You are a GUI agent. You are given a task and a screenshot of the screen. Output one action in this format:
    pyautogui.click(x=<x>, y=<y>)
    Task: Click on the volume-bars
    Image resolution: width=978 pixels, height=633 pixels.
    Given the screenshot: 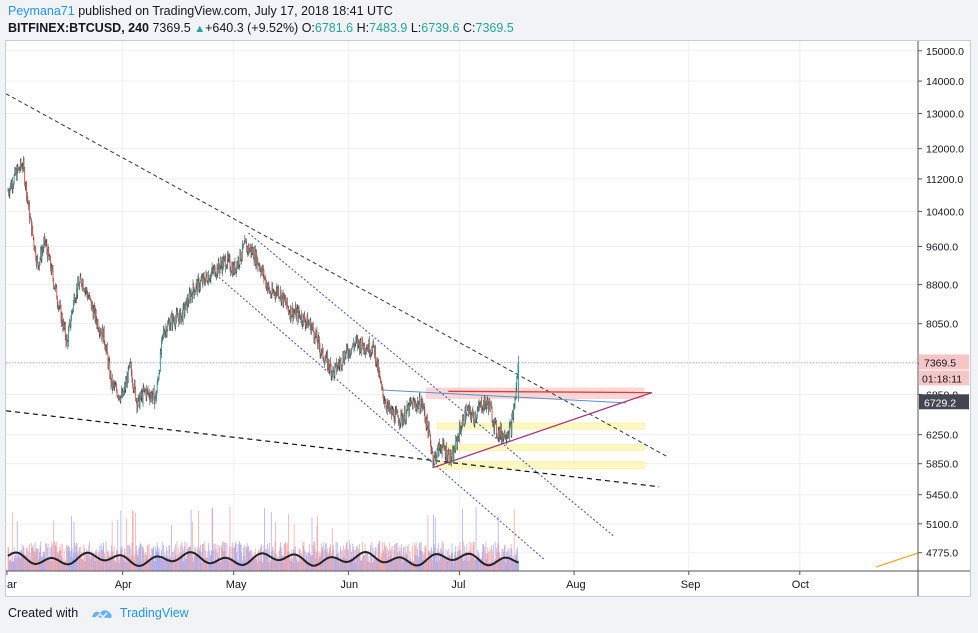 What is the action you would take?
    pyautogui.click(x=263, y=538)
    